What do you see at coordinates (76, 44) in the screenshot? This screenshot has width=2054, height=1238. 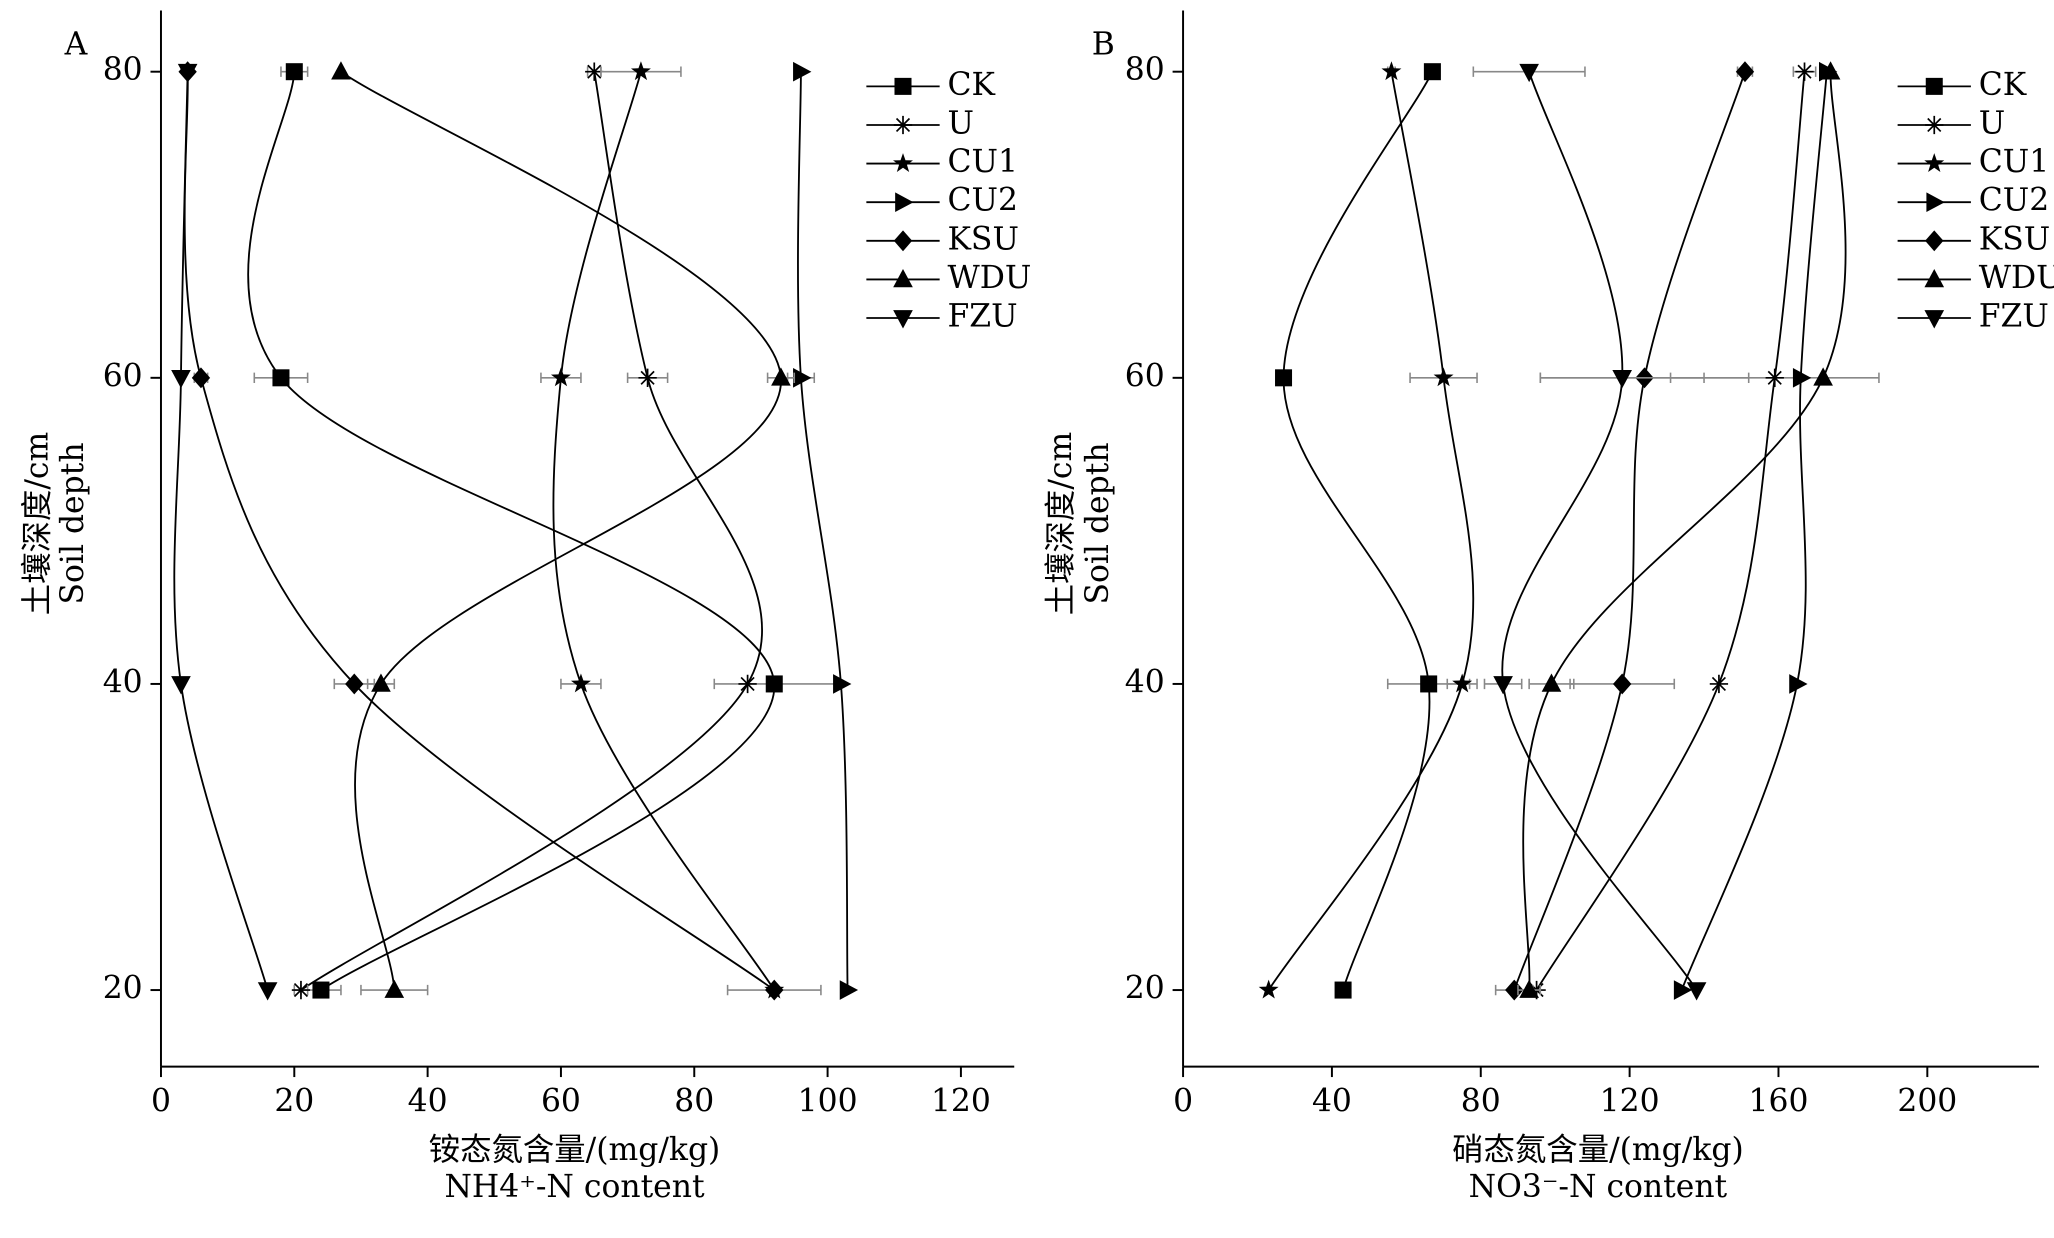 I see `panel-label: A` at bounding box center [76, 44].